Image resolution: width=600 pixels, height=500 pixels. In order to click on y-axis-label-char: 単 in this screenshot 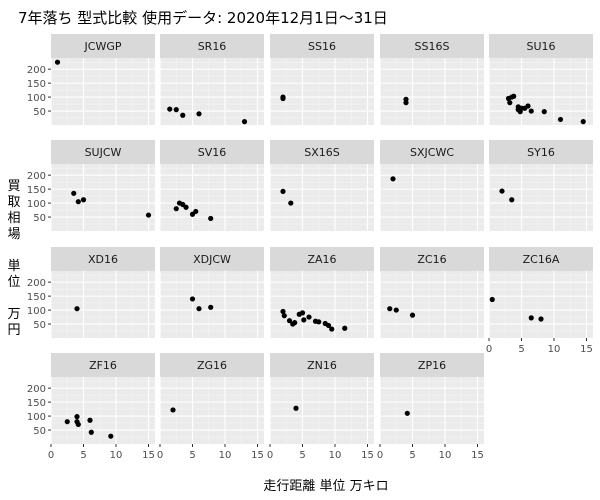, I will do `click(13, 266)`.